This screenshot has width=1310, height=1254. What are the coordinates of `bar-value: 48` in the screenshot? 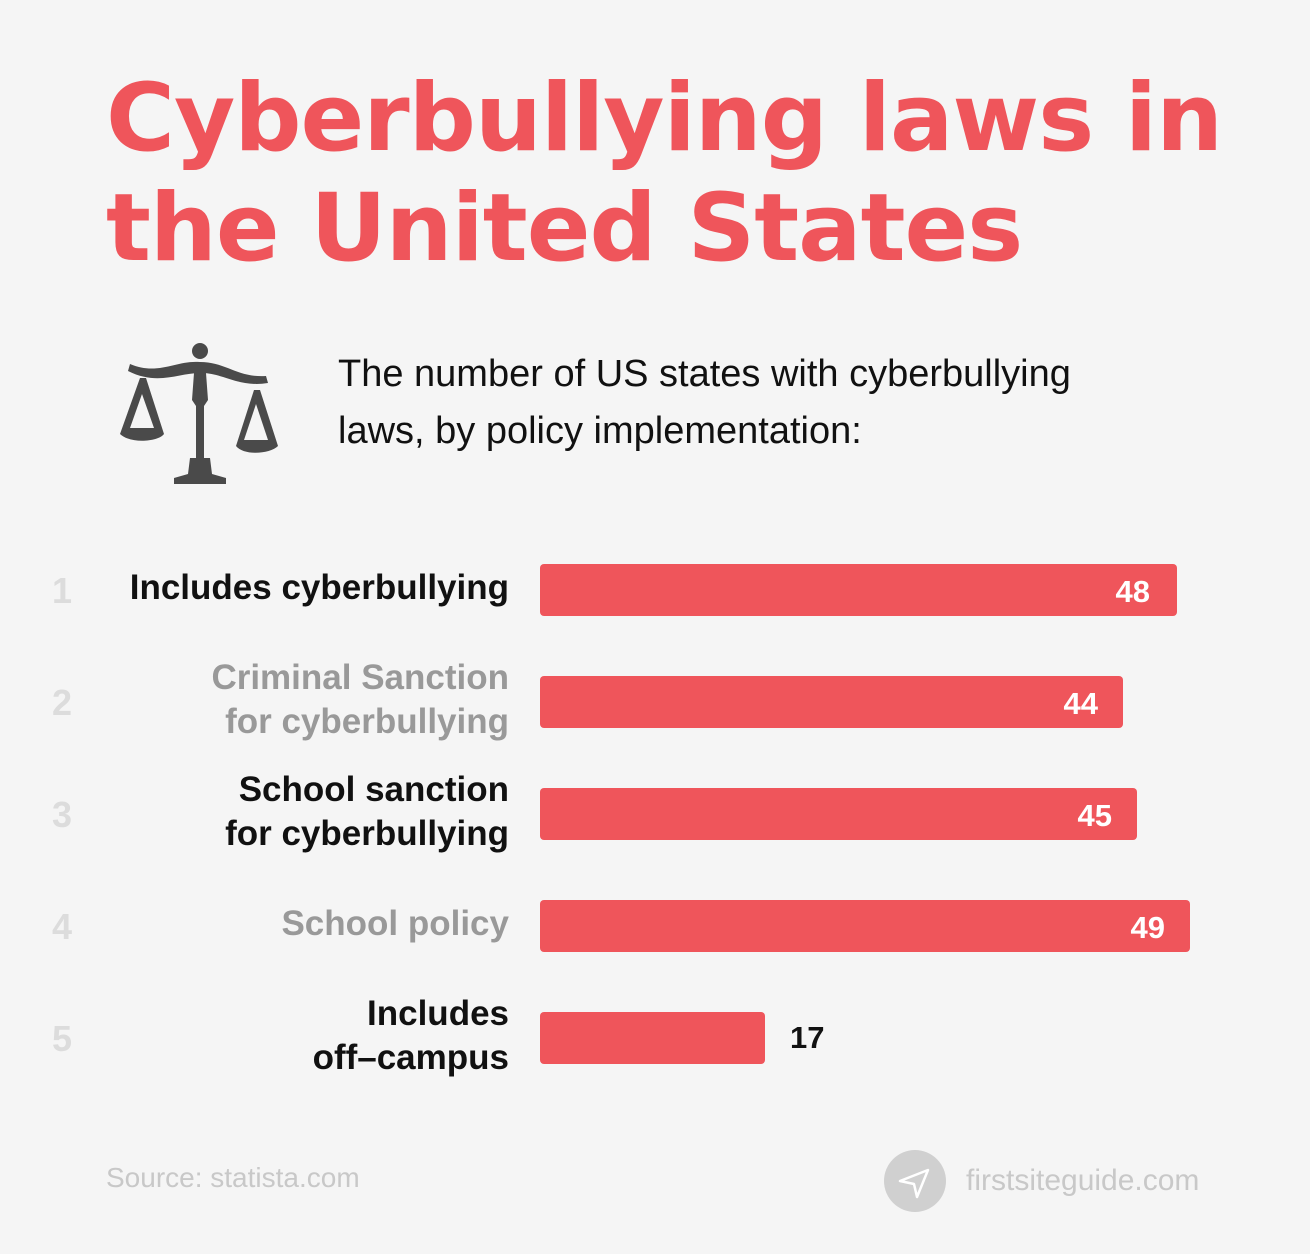 It's located at (1132, 591).